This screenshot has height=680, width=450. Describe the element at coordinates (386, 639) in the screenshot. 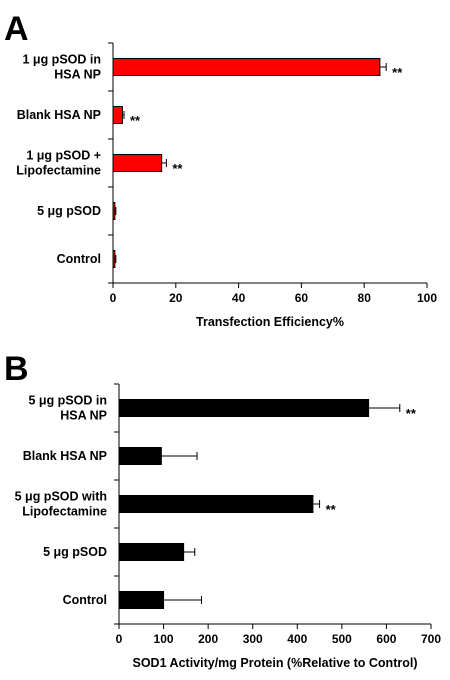

I see `x-tick-label: 600` at that location.